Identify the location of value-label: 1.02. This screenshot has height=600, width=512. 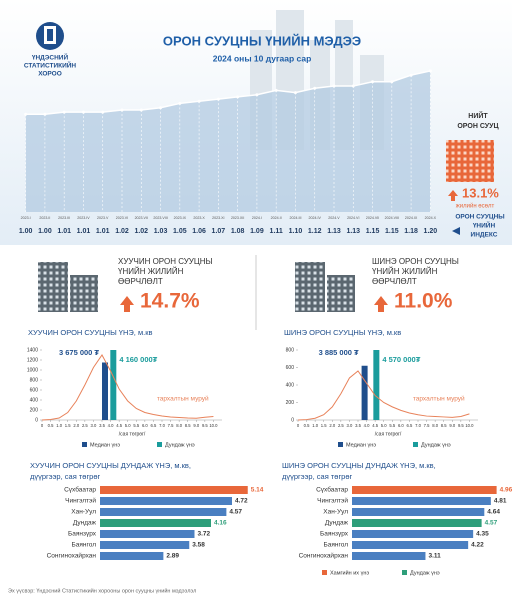
(122, 231).